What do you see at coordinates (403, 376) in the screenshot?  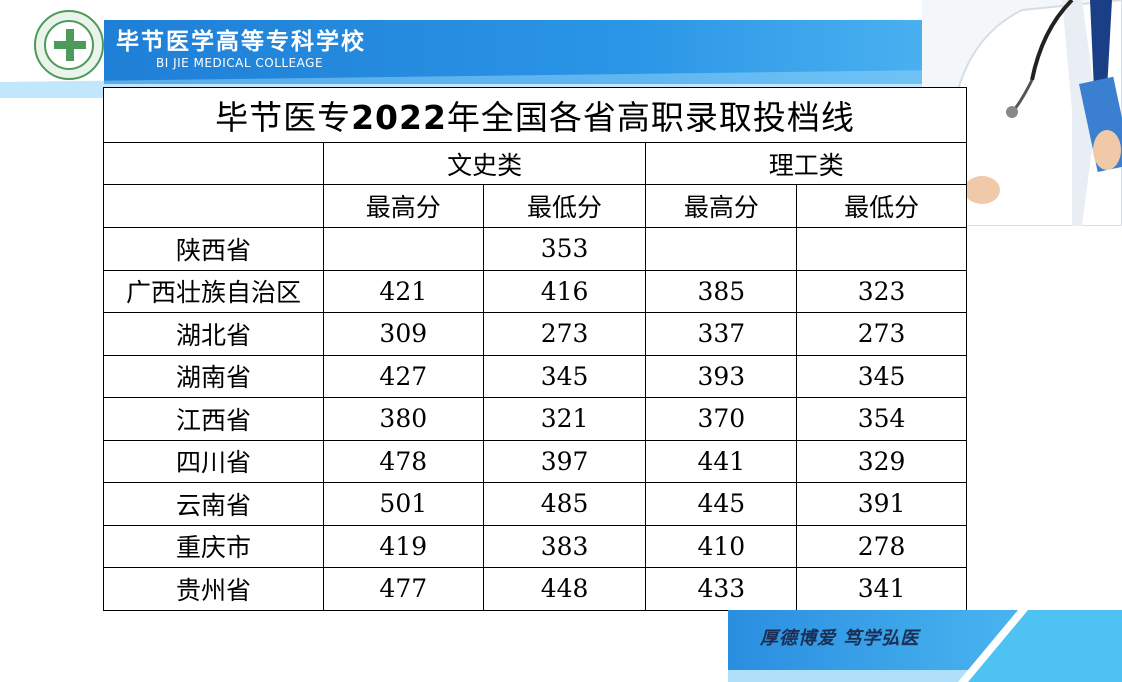 I see `score-cell: 427` at bounding box center [403, 376].